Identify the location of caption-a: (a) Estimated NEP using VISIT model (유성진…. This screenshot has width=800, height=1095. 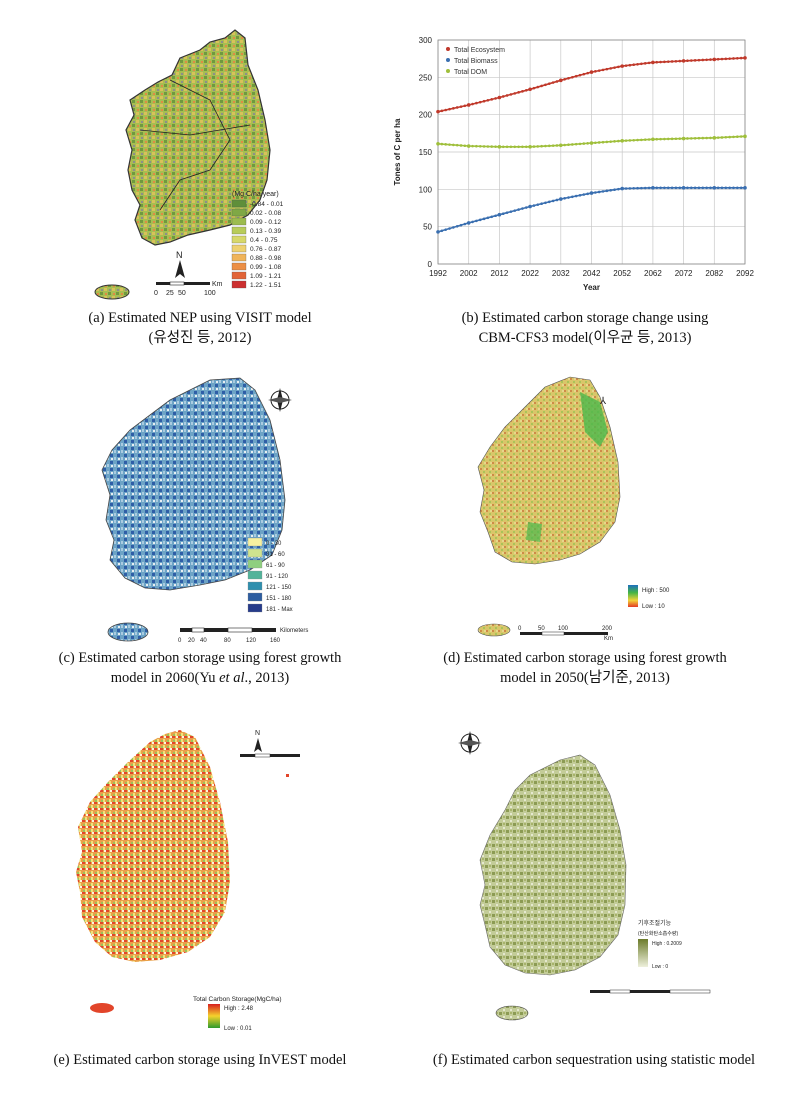
(200, 328).